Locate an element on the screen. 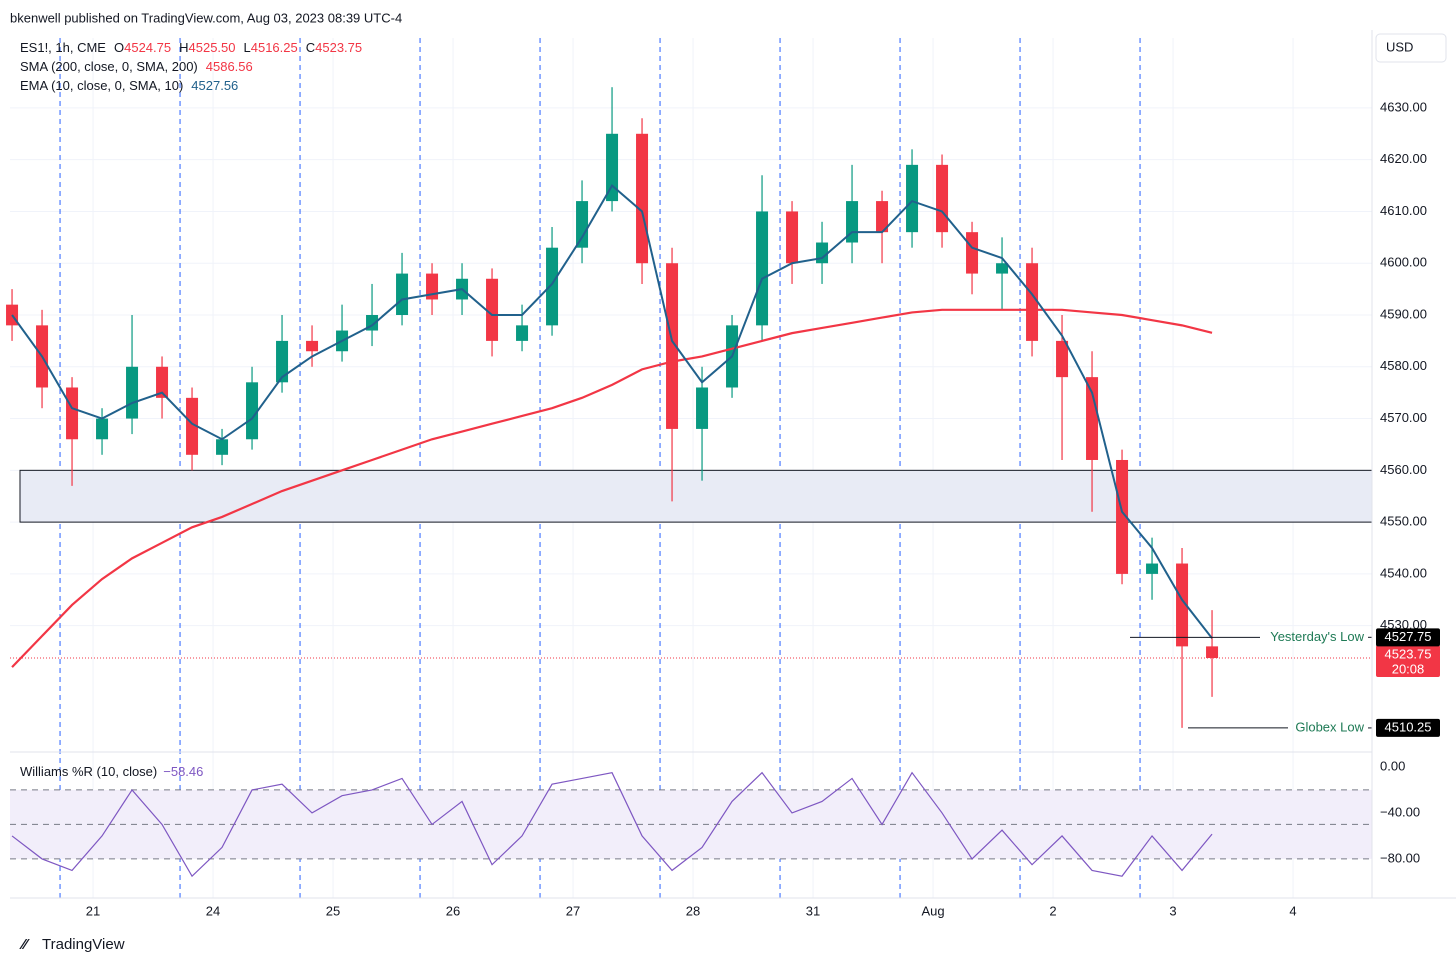  legend-part: H is located at coordinates (183, 47).